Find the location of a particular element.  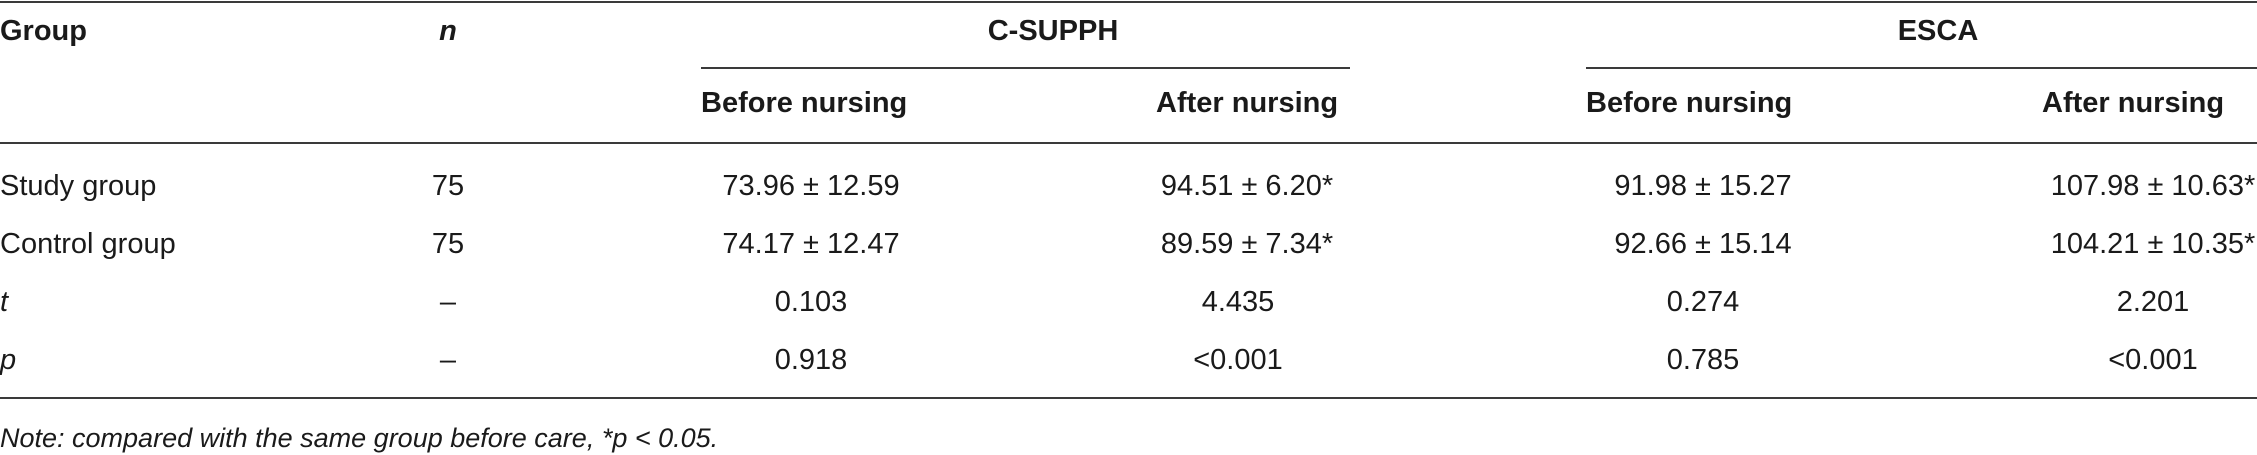

row-p-csupph-before: 0.918 is located at coordinates (811, 360).